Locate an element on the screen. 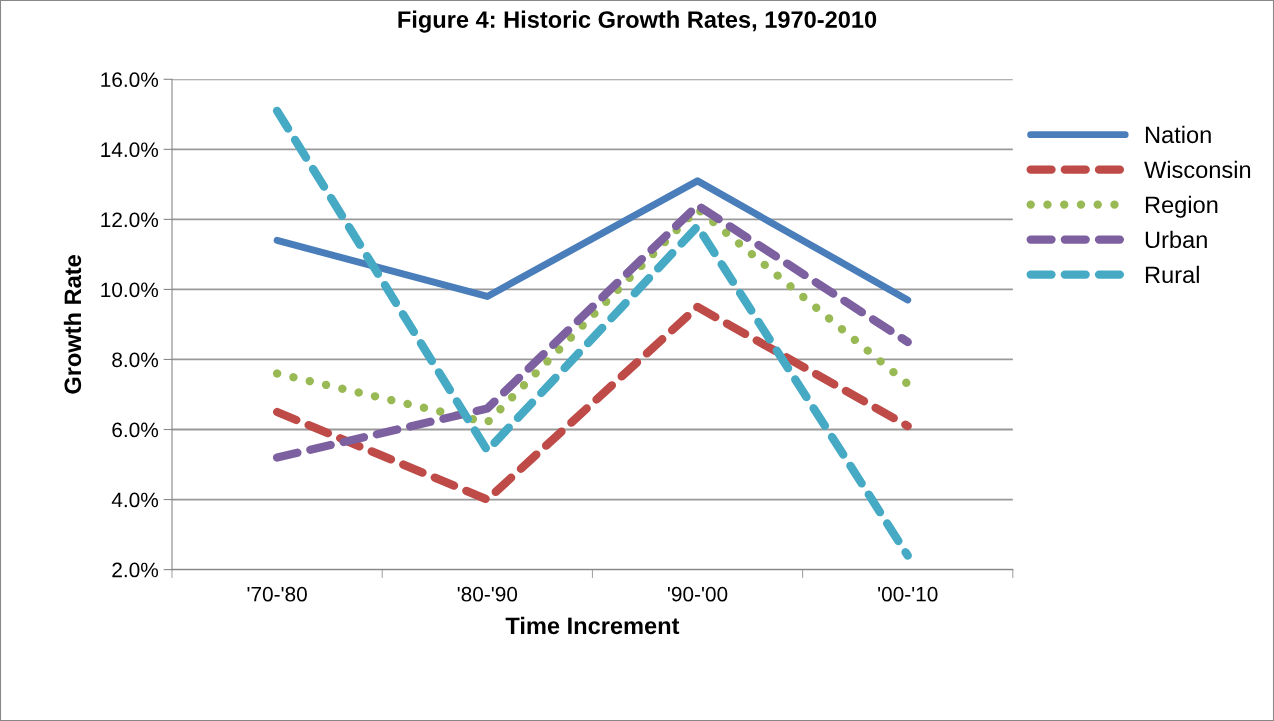 The width and height of the screenshot is (1274, 721). y-tick-label: 6.0% is located at coordinates (135, 430).